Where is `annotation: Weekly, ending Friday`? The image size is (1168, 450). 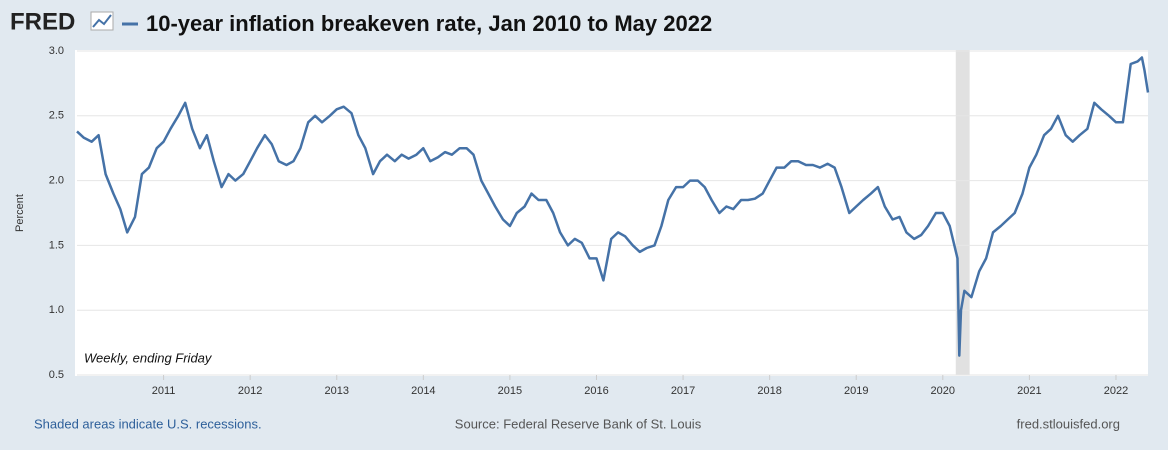
annotation: Weekly, ending Friday is located at coordinates (148, 357).